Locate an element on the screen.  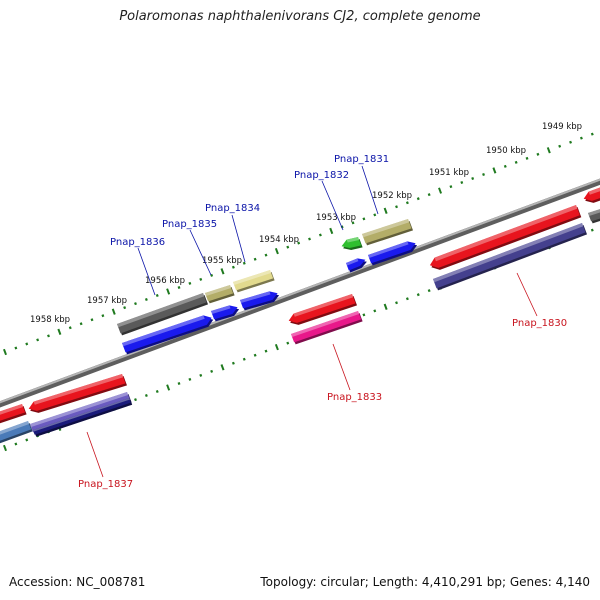
kbp-label: 1951 kbp is located at coordinates (449, 173).